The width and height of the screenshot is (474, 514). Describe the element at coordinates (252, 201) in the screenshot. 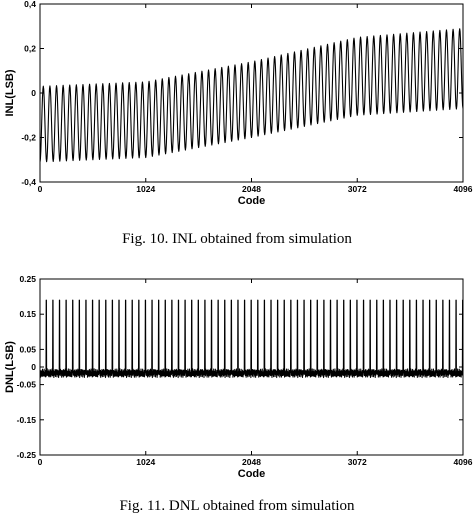

I see `inl-x-axis-label: Code` at that location.